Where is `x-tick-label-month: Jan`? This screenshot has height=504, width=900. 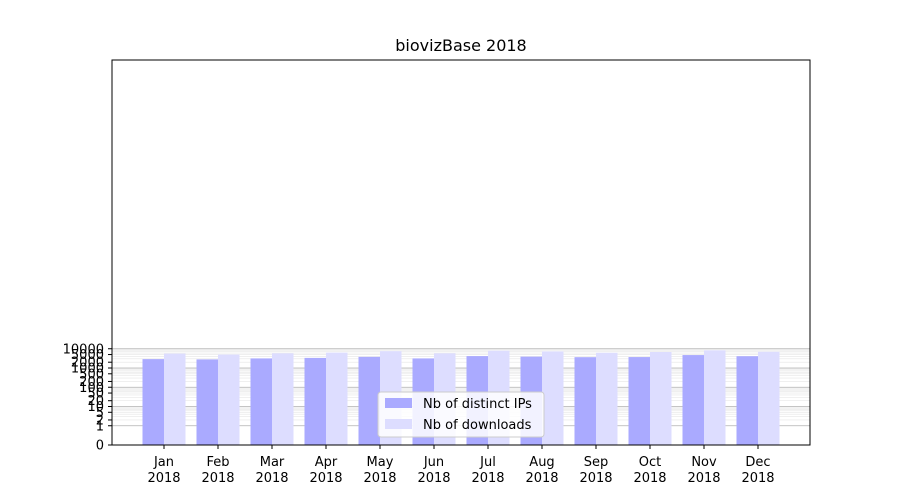 x-tick-label-month: Jan is located at coordinates (163, 462).